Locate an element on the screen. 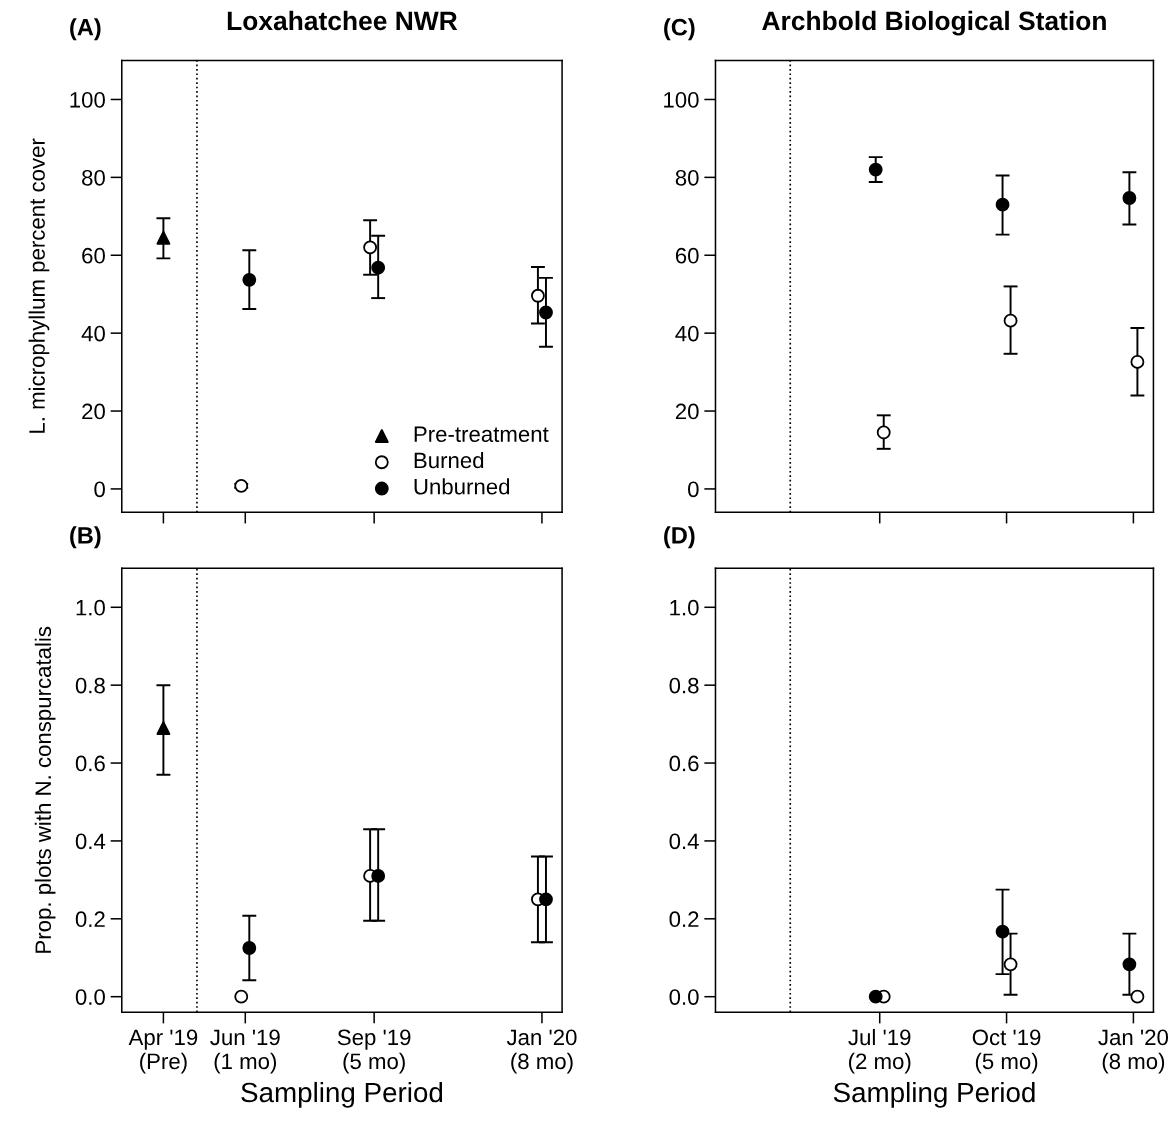 Image resolution: width=1171 pixels, height=1121 pixels. legend-label: Pre-treatment is located at coordinates (481, 434).